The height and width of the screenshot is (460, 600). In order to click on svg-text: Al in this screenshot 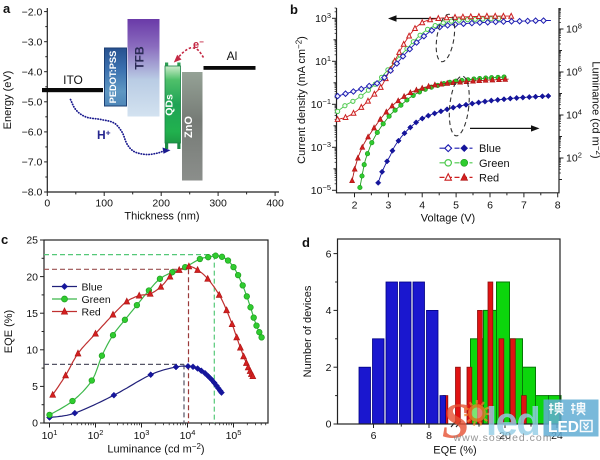, I will do `click(232, 56)`.